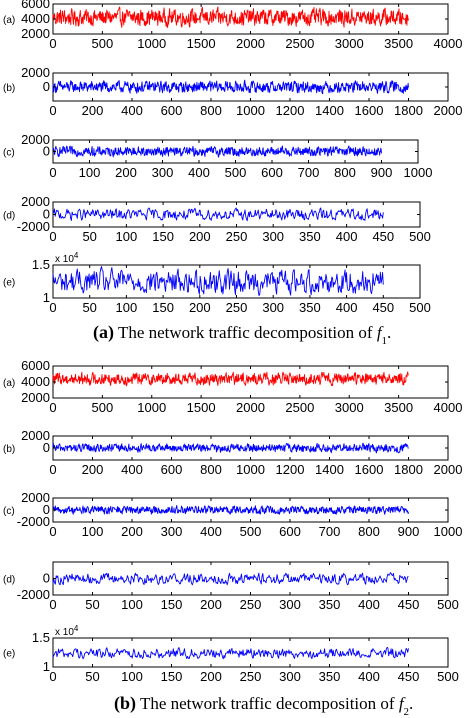  Describe the element at coordinates (290, 110) in the screenshot. I see `x-tick-label: 1200` at that location.